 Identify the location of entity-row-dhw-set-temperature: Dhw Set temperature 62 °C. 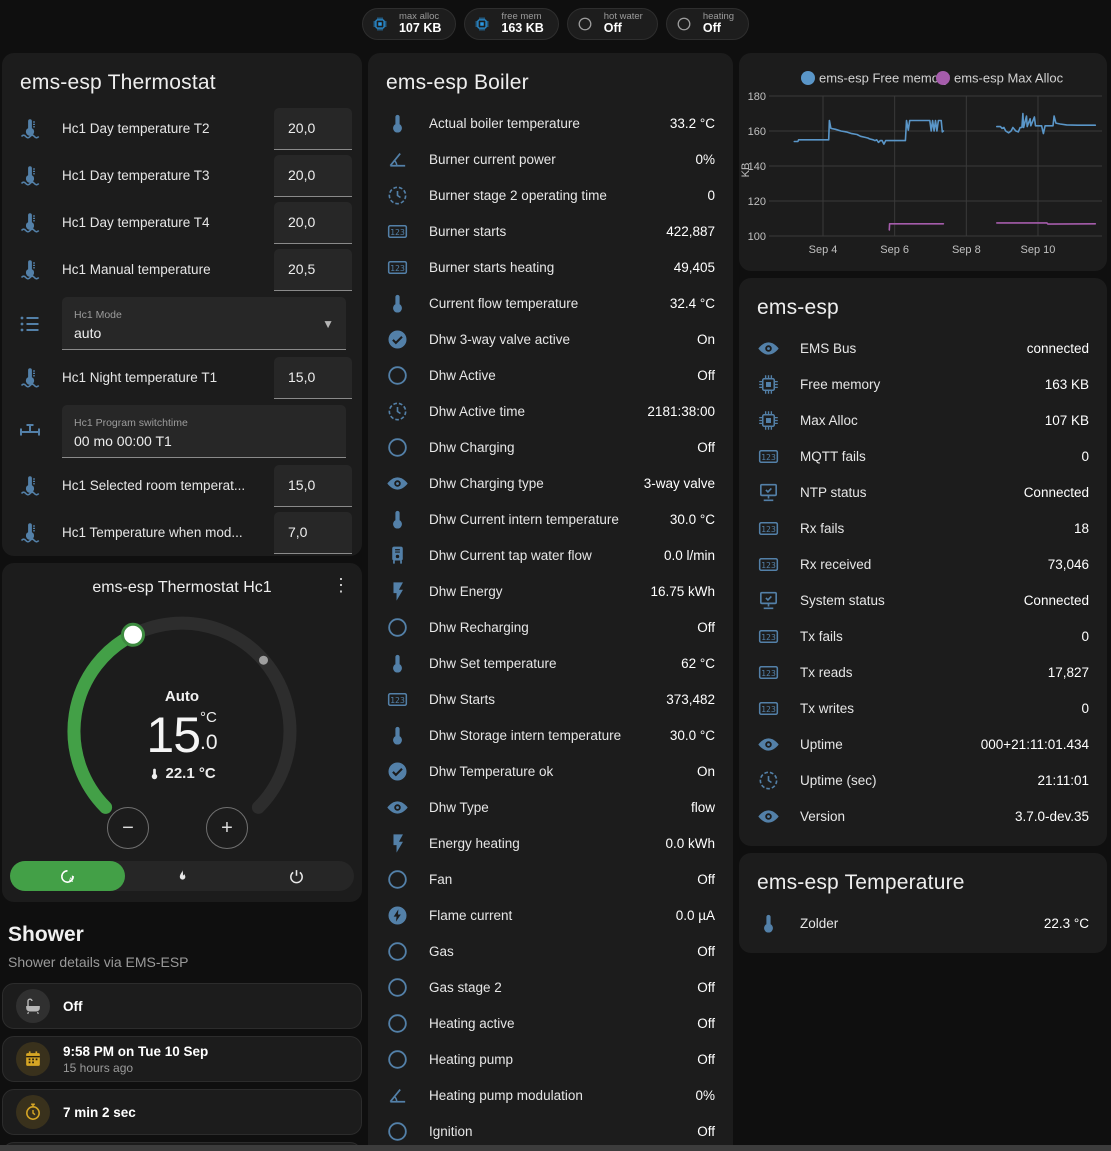
(550, 663).